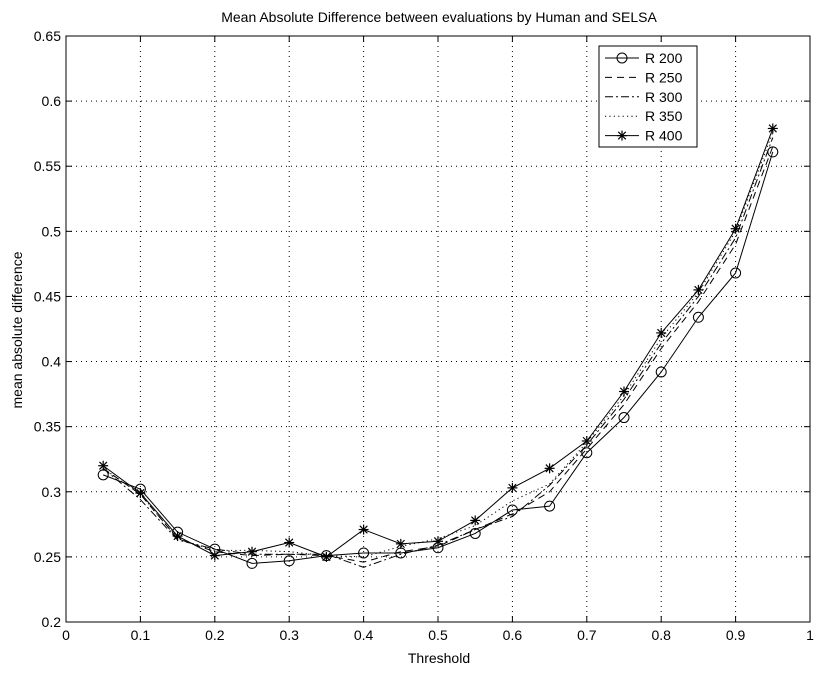  Describe the element at coordinates (47, 36) in the screenshot. I see `y-tick-label: 0.65` at that location.